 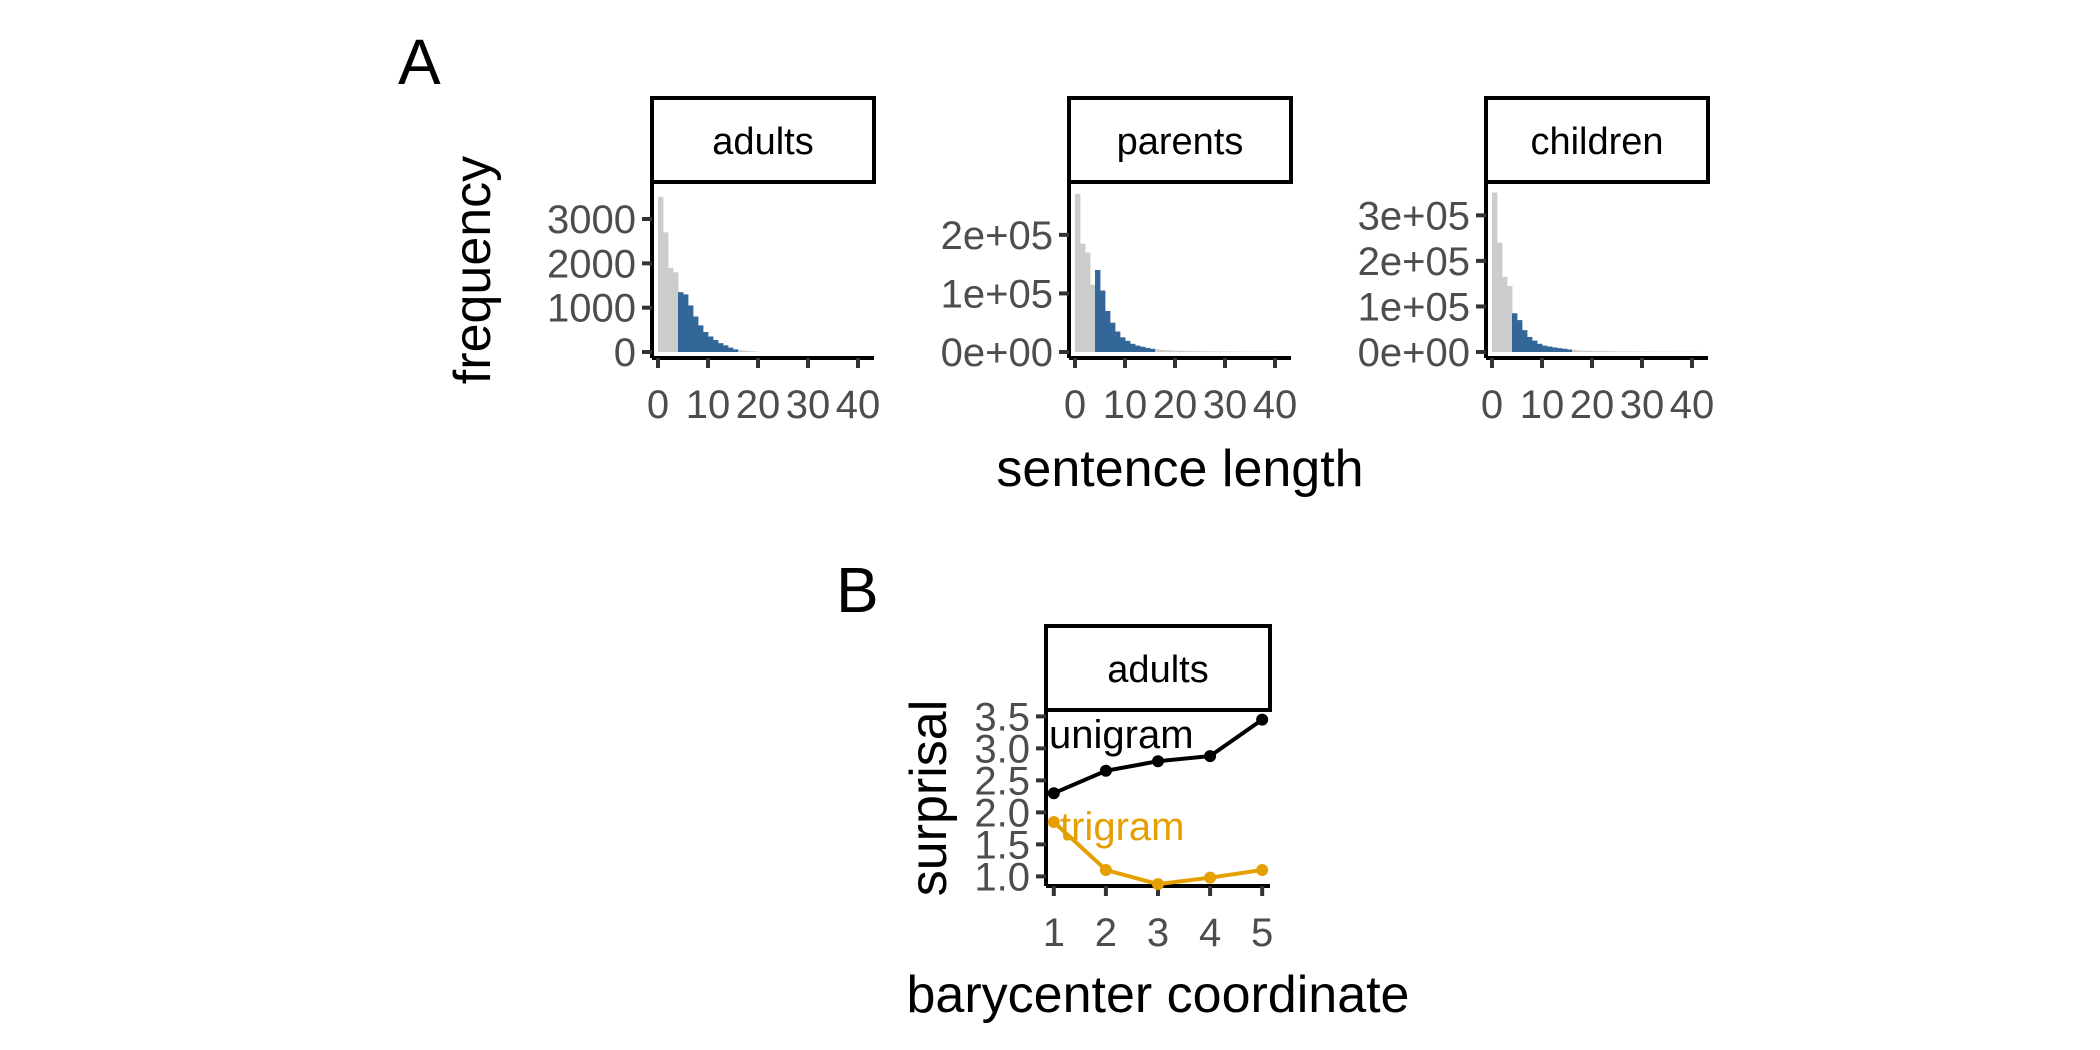 I want to click on y-tick-label: 2e+05, so click(x=997, y=236).